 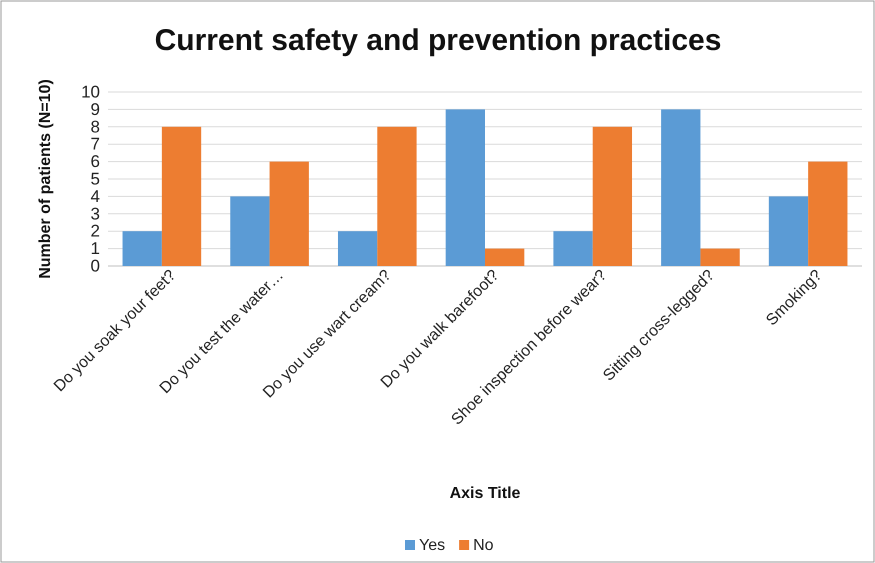 I want to click on y-tick-label: 7, so click(x=95, y=144).